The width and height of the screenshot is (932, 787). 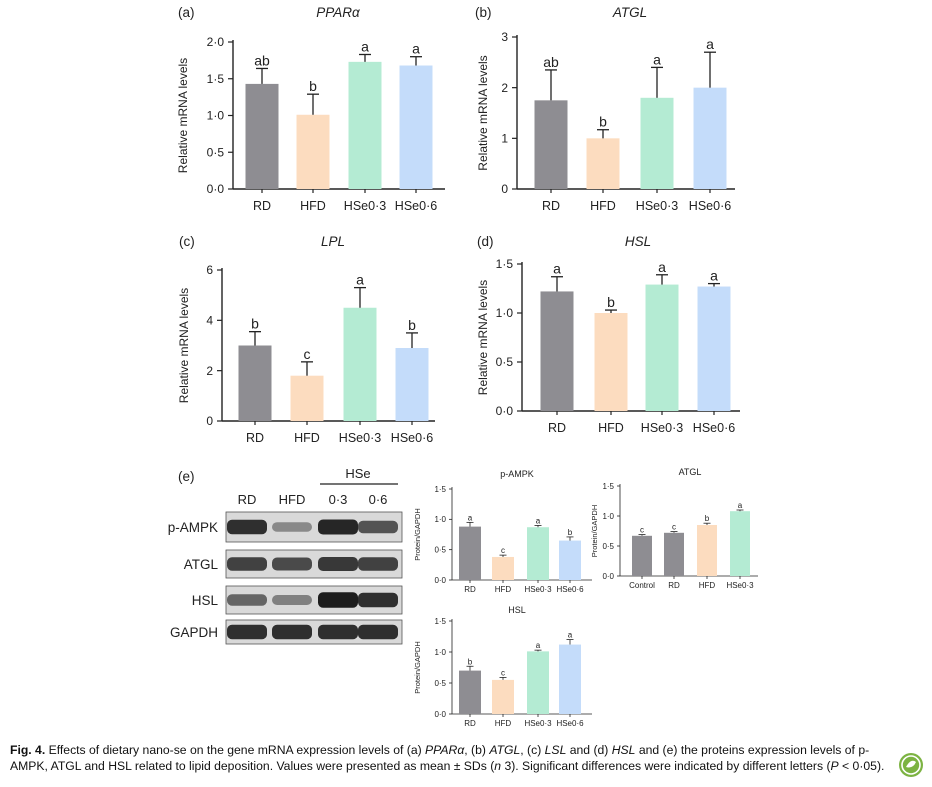 What do you see at coordinates (504, 88) in the screenshot?
I see `y-tick-label: 2` at bounding box center [504, 88].